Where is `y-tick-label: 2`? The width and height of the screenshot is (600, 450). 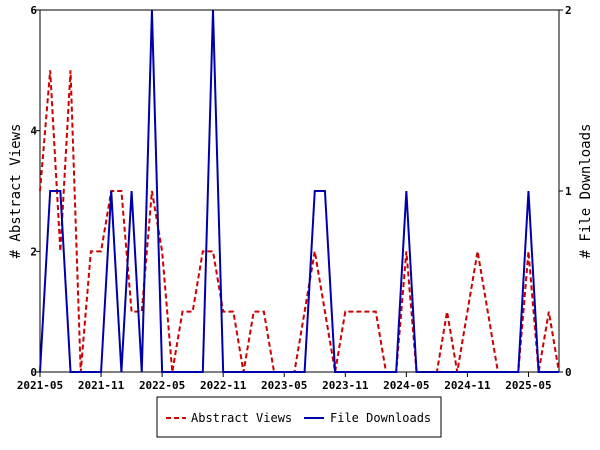 y-tick-label: 2 is located at coordinates (33, 251).